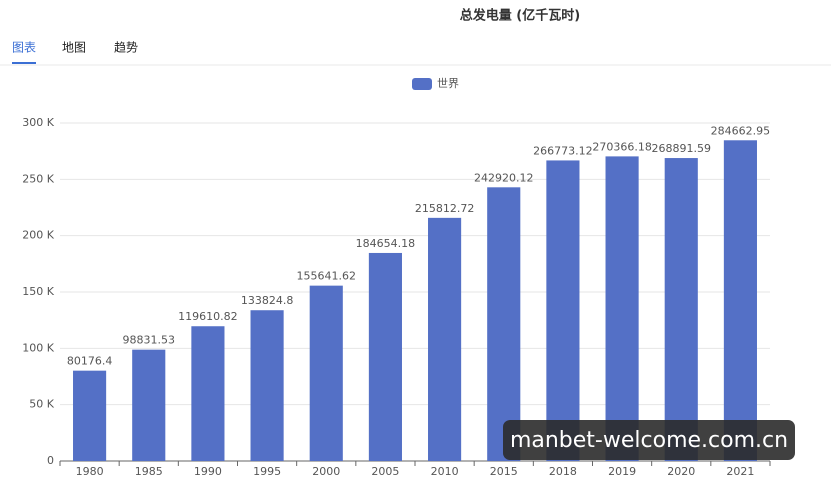  Describe the element at coordinates (149, 340) in the screenshot. I see `value-label: 98831.53` at that location.